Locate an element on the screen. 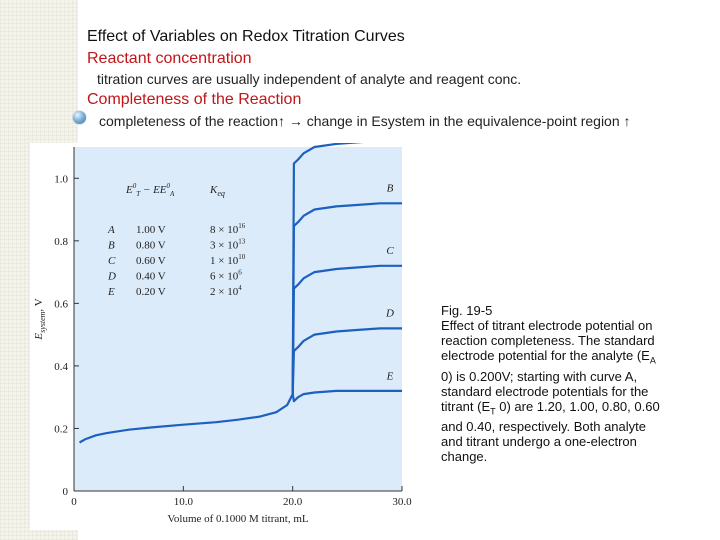 The image size is (720, 540). curve-C is located at coordinates (346, 329).